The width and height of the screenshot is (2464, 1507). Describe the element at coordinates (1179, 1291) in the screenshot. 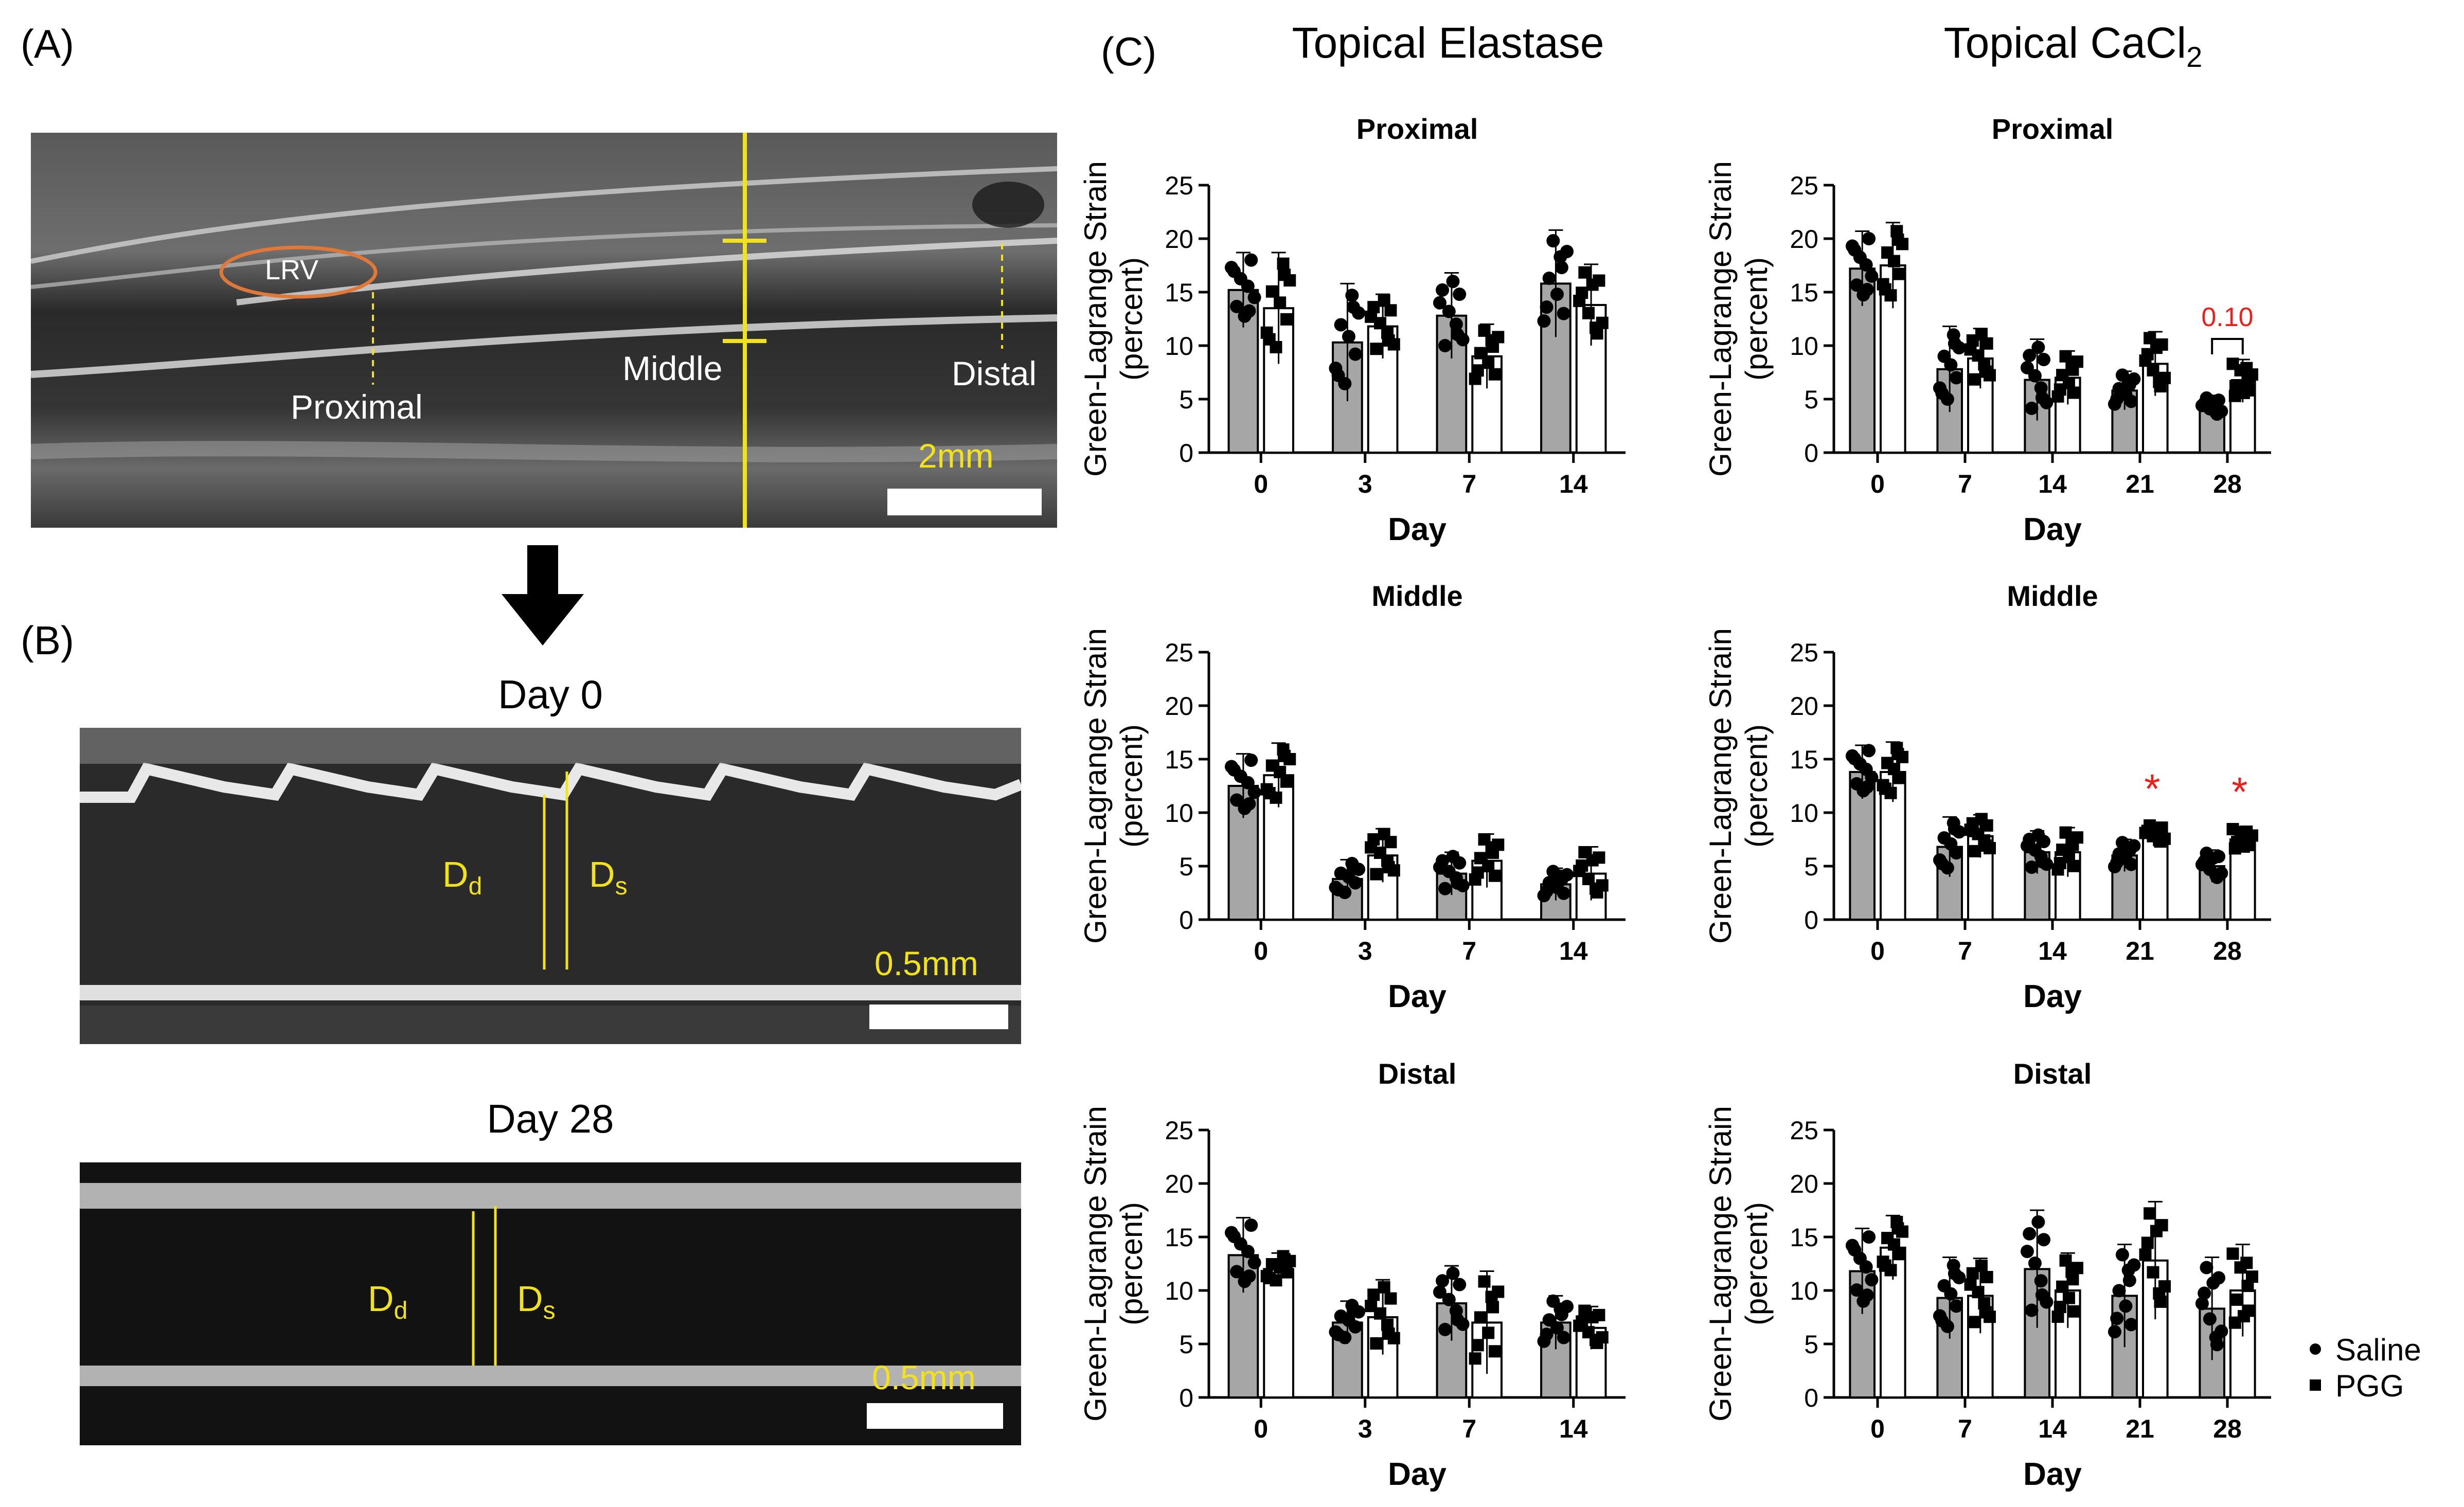

I see `y-tick-label: 10` at that location.